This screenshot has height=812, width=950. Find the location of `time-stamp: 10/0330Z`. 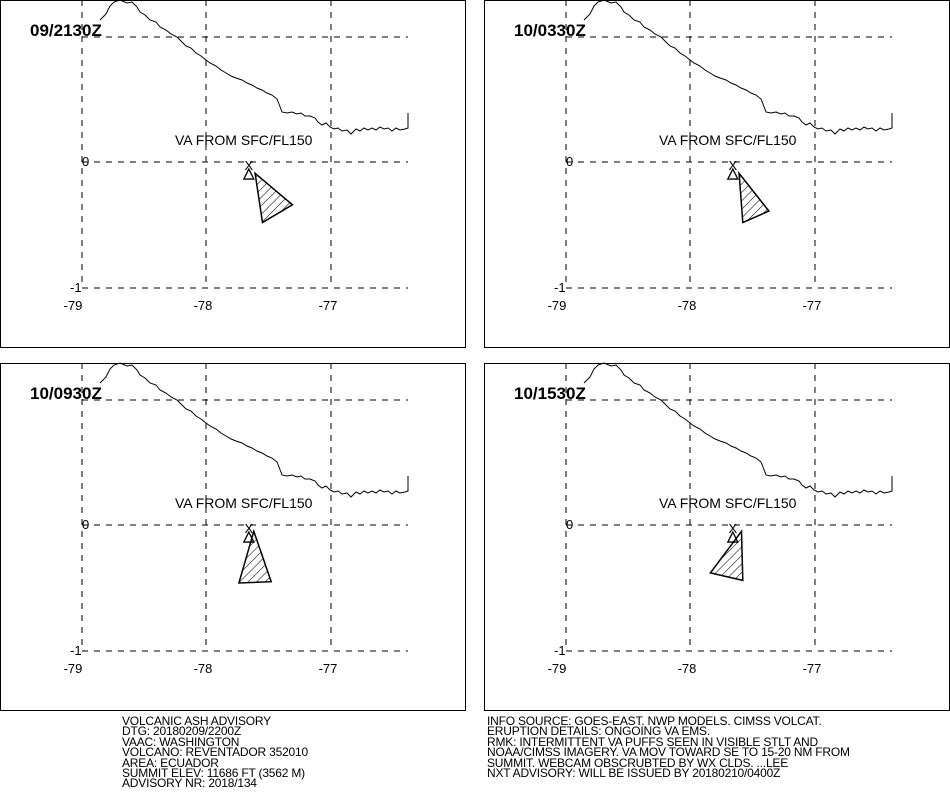

time-stamp: 10/0330Z is located at coordinates (550, 30).